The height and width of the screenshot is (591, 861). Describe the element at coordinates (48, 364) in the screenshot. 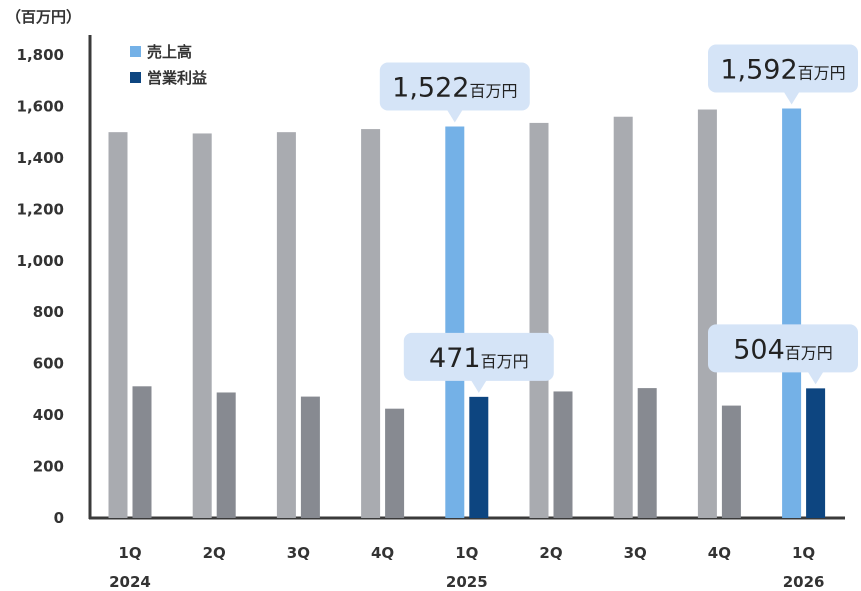

I see `y-tick-label: 600` at that location.